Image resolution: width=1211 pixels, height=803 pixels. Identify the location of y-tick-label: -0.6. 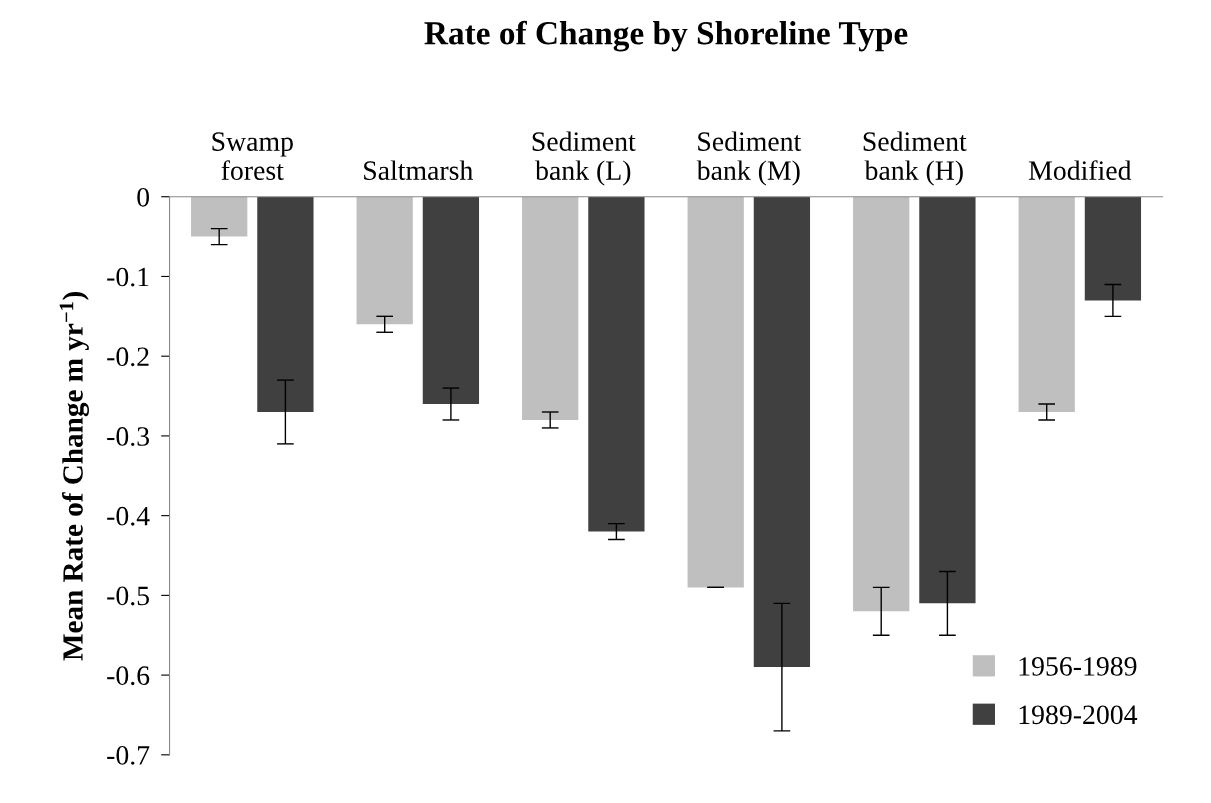
(128, 676).